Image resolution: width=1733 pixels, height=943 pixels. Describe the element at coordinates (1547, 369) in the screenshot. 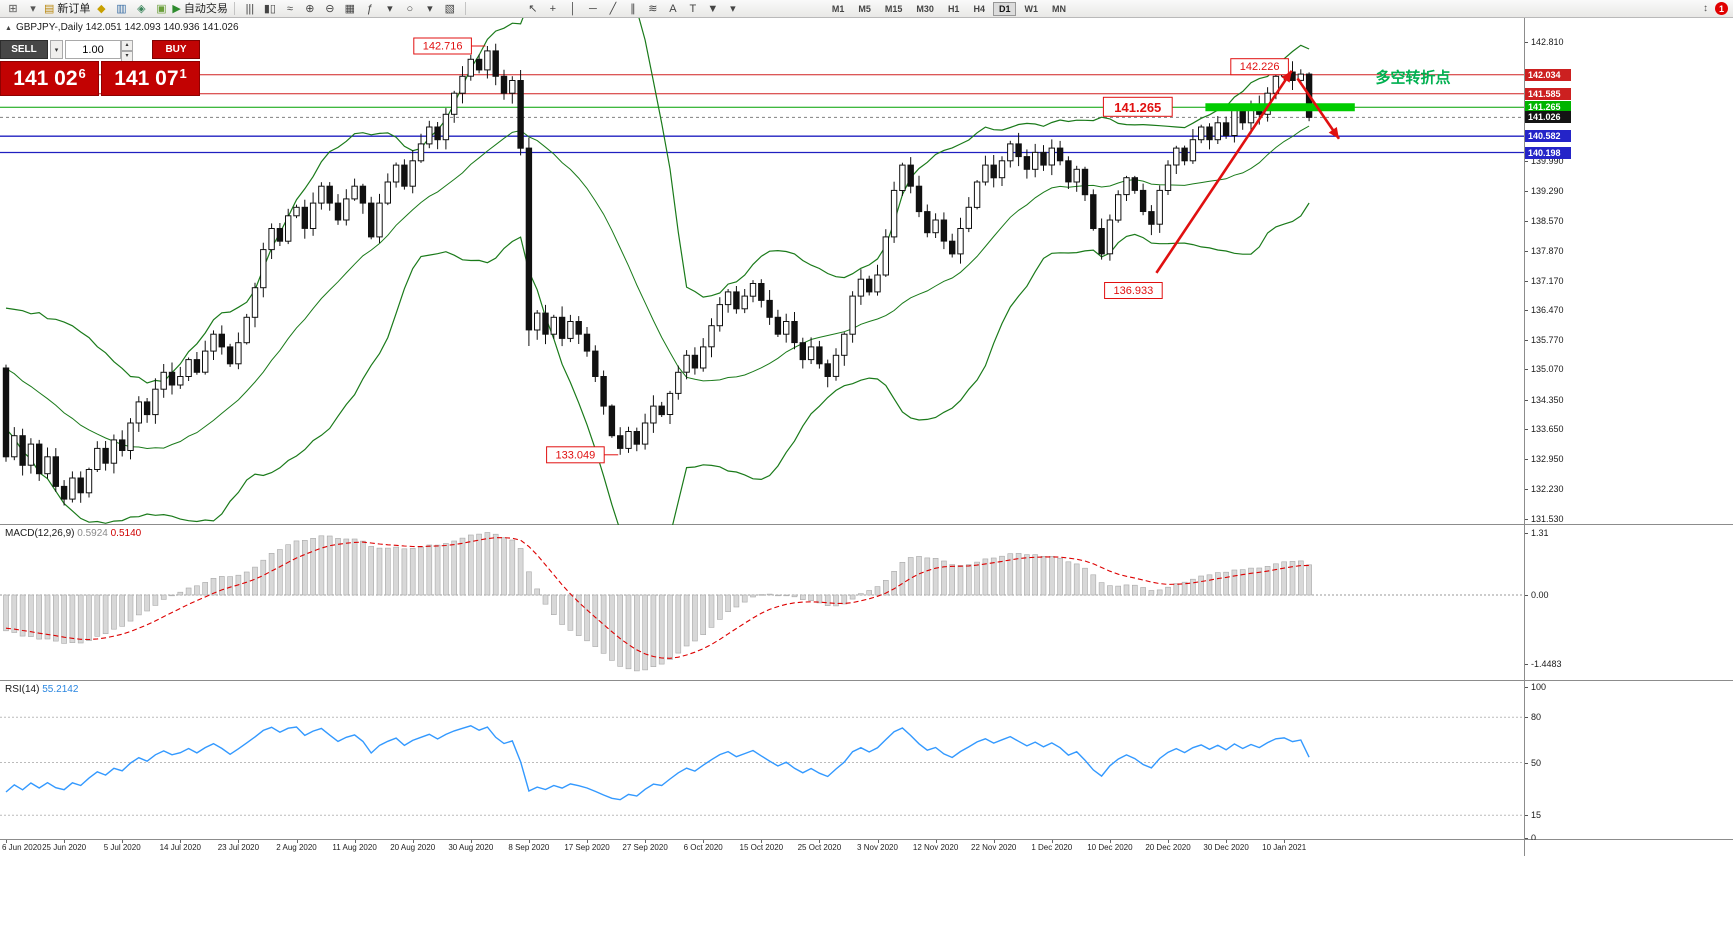

I see `price-tick: 135.070` at that location.